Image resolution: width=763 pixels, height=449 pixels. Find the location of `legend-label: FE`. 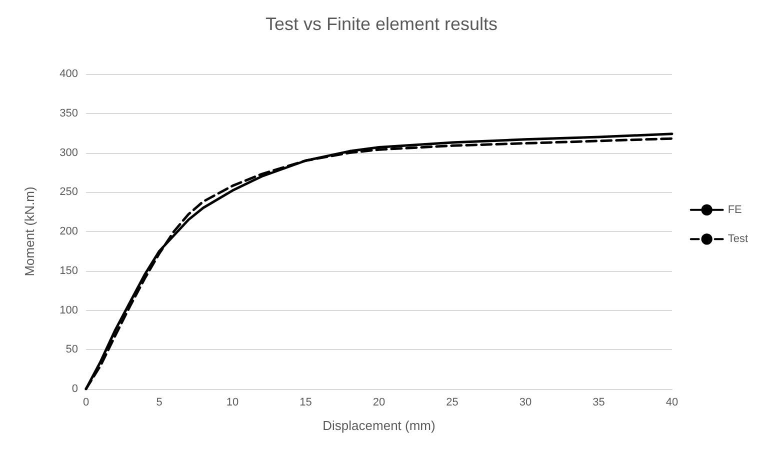

legend-label: FE is located at coordinates (735, 210).